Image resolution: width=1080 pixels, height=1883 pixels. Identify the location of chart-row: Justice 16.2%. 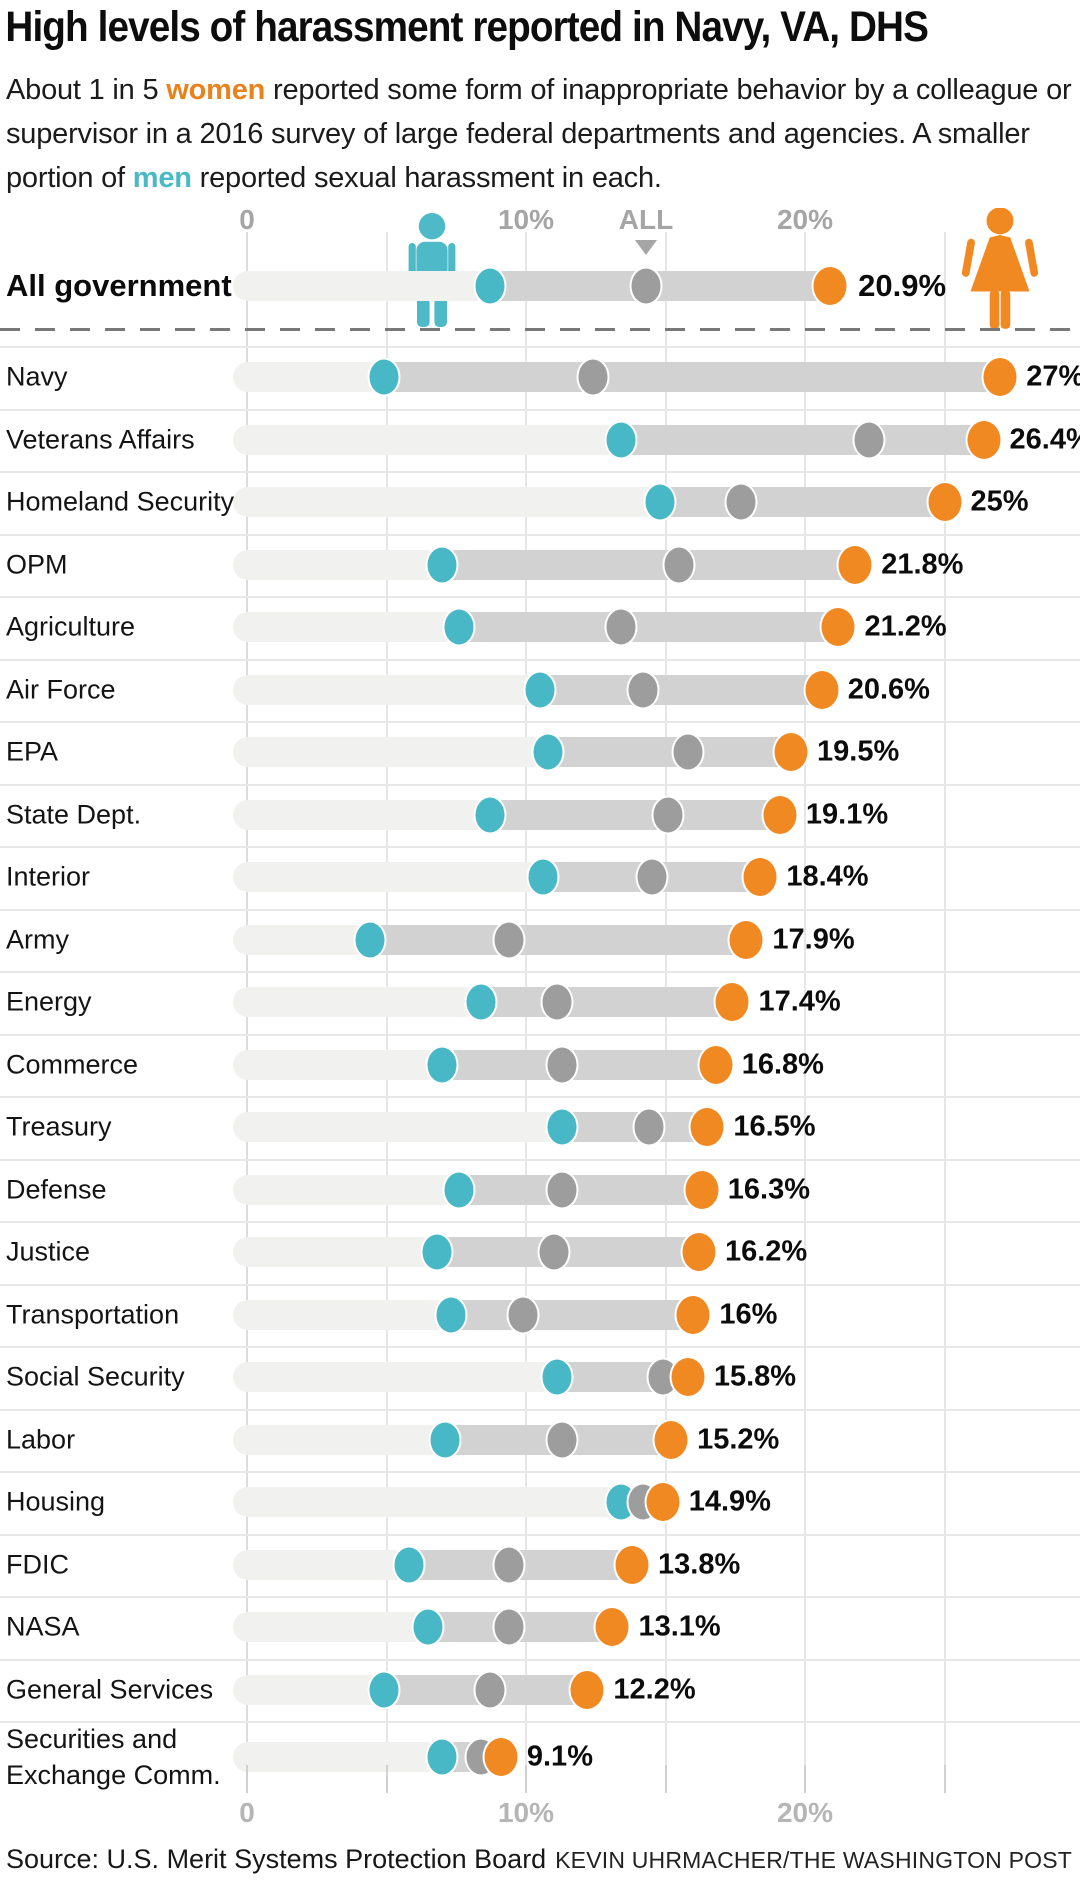
(540, 1252).